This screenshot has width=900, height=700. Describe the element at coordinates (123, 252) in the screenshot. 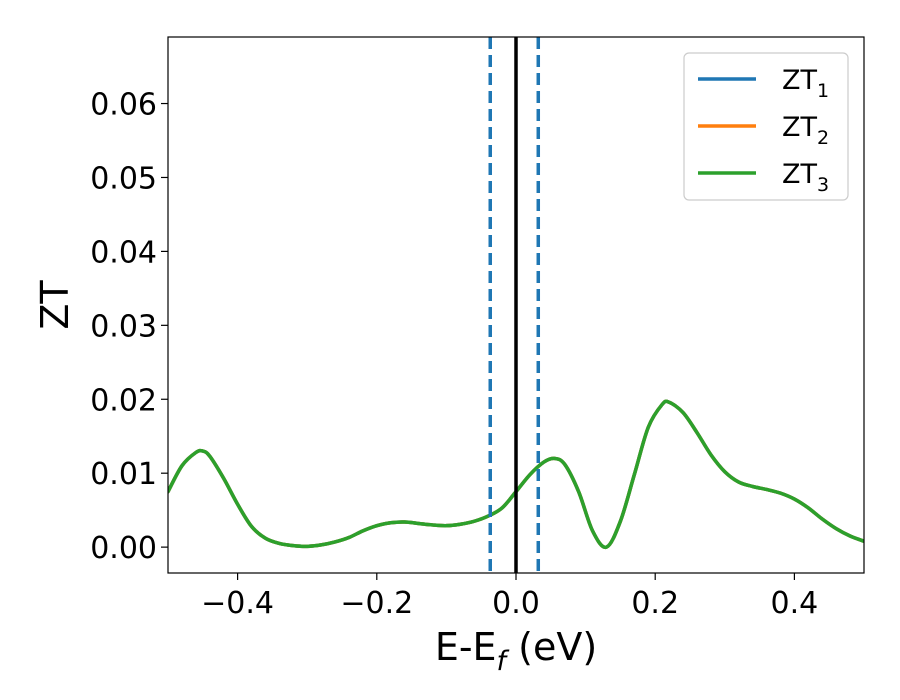

I see `y-tick-label: 0.04` at that location.